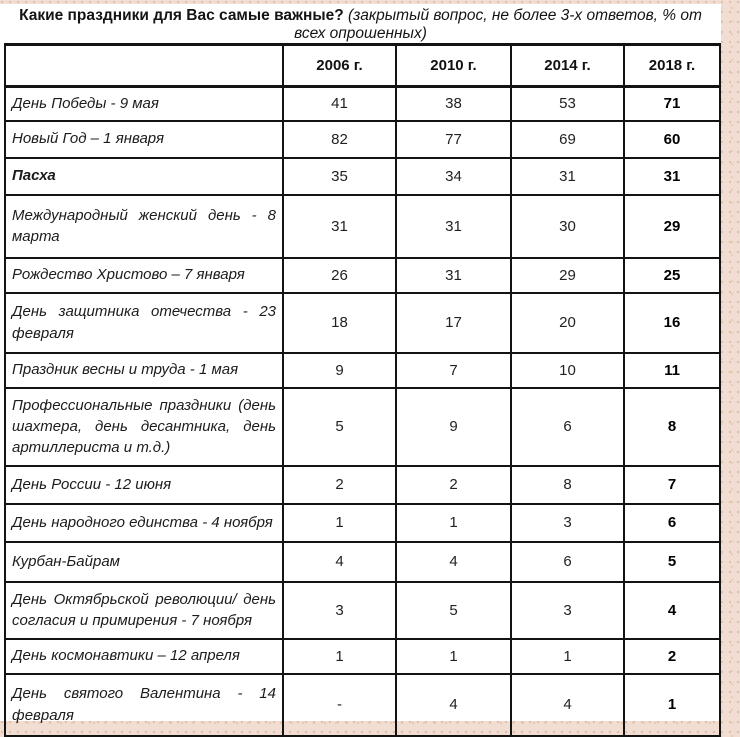  I want to click on value-2018: 7, so click(672, 484).